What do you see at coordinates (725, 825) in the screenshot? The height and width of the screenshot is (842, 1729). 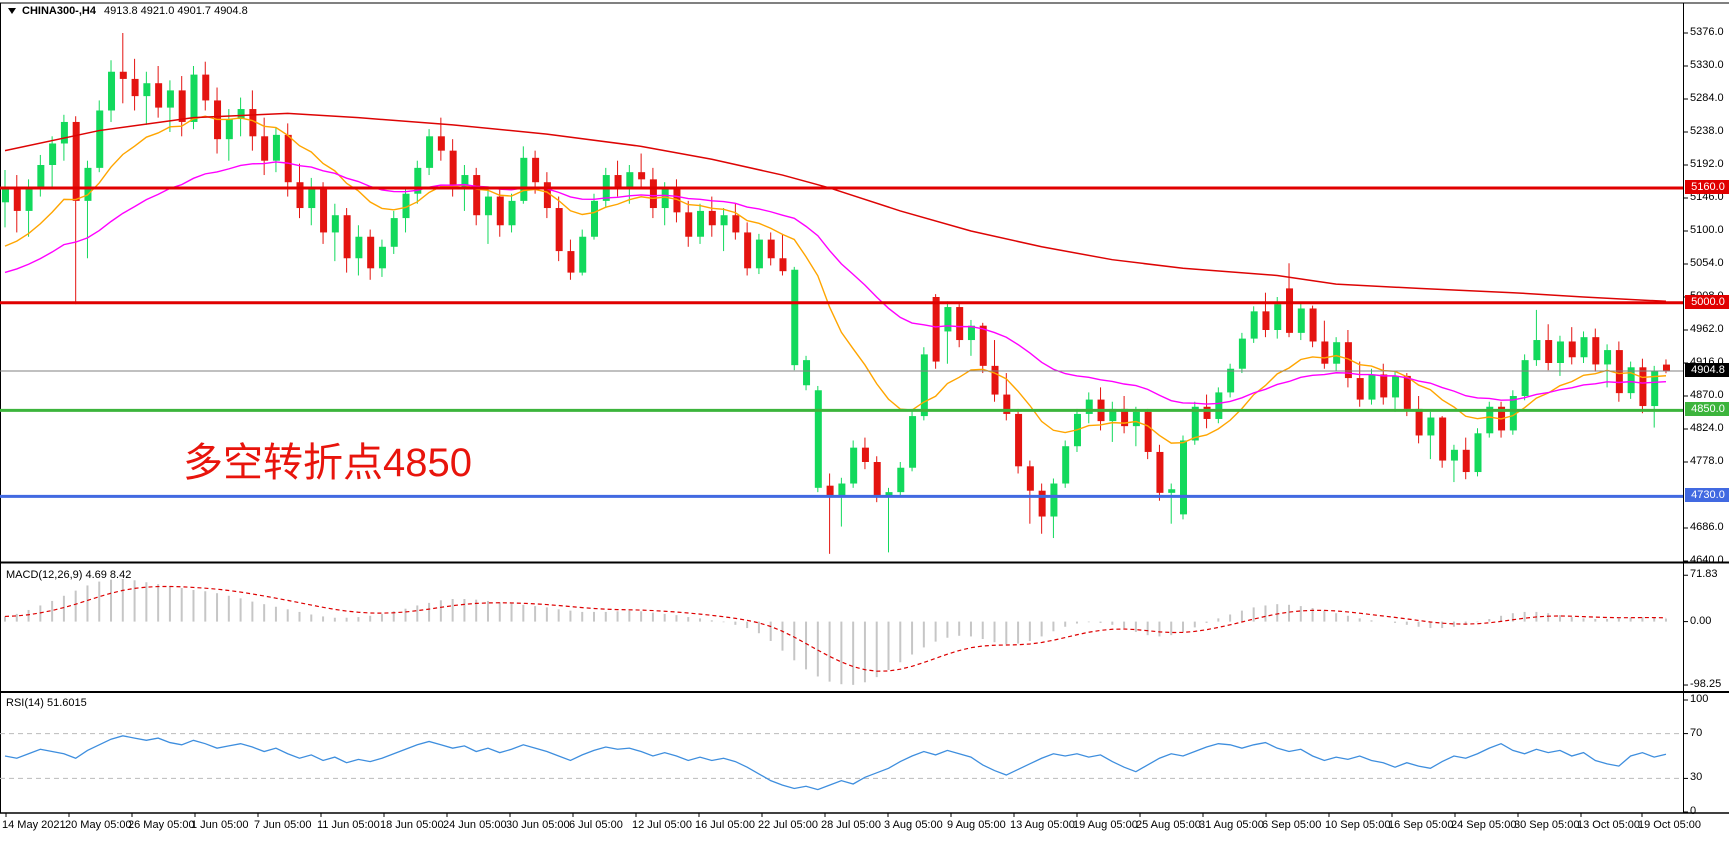 I see `time-axis-label: 16 Jul 05:00` at bounding box center [725, 825].